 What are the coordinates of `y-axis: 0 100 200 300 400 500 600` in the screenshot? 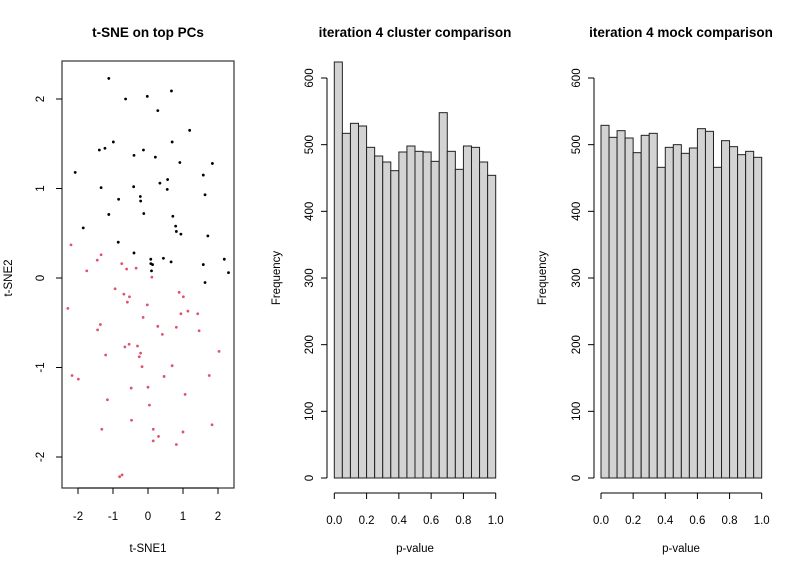 It's located at (583, 274).